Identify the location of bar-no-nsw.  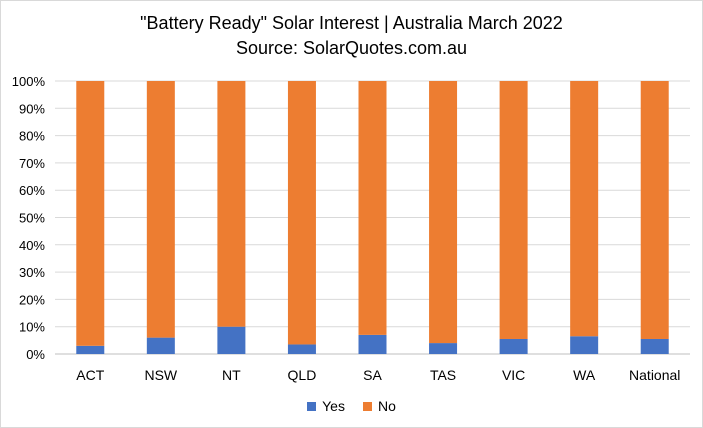
(160, 209).